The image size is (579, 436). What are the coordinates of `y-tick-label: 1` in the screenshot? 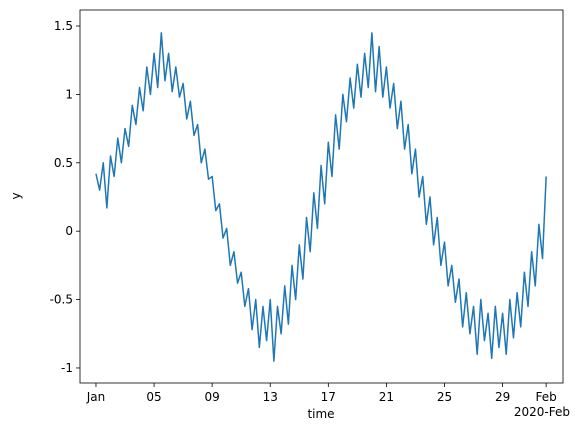 It's located at (69, 94).